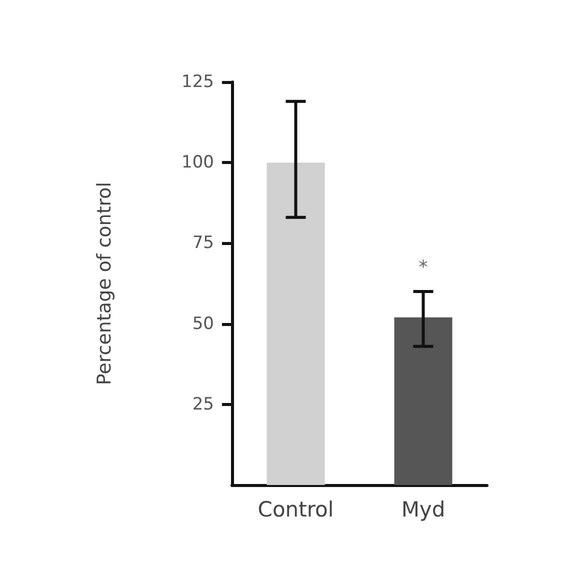  Describe the element at coordinates (198, 162) in the screenshot. I see `y-tick-label: 100` at that location.